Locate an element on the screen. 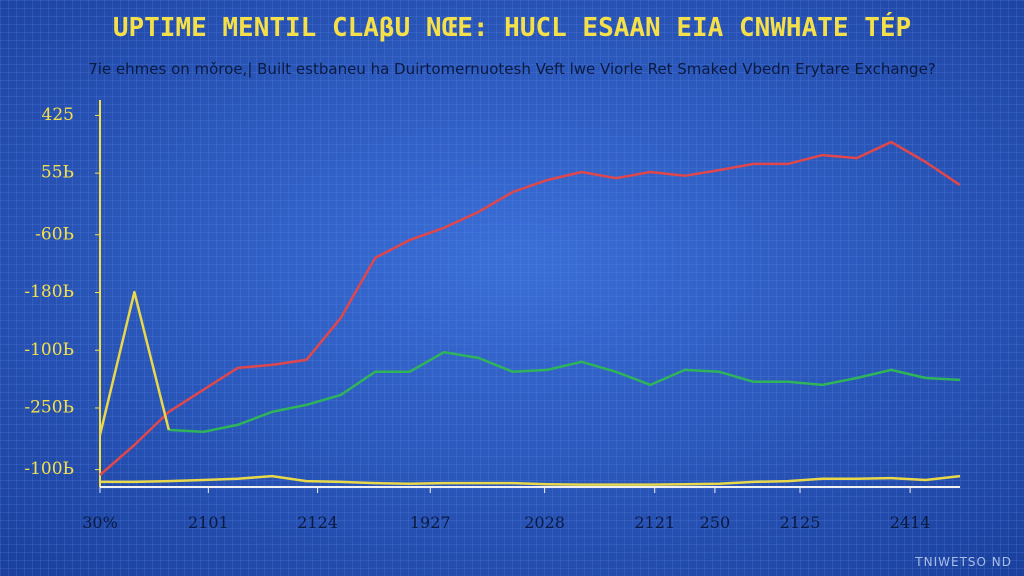  x-tick-label: 2121 is located at coordinates (654, 522).